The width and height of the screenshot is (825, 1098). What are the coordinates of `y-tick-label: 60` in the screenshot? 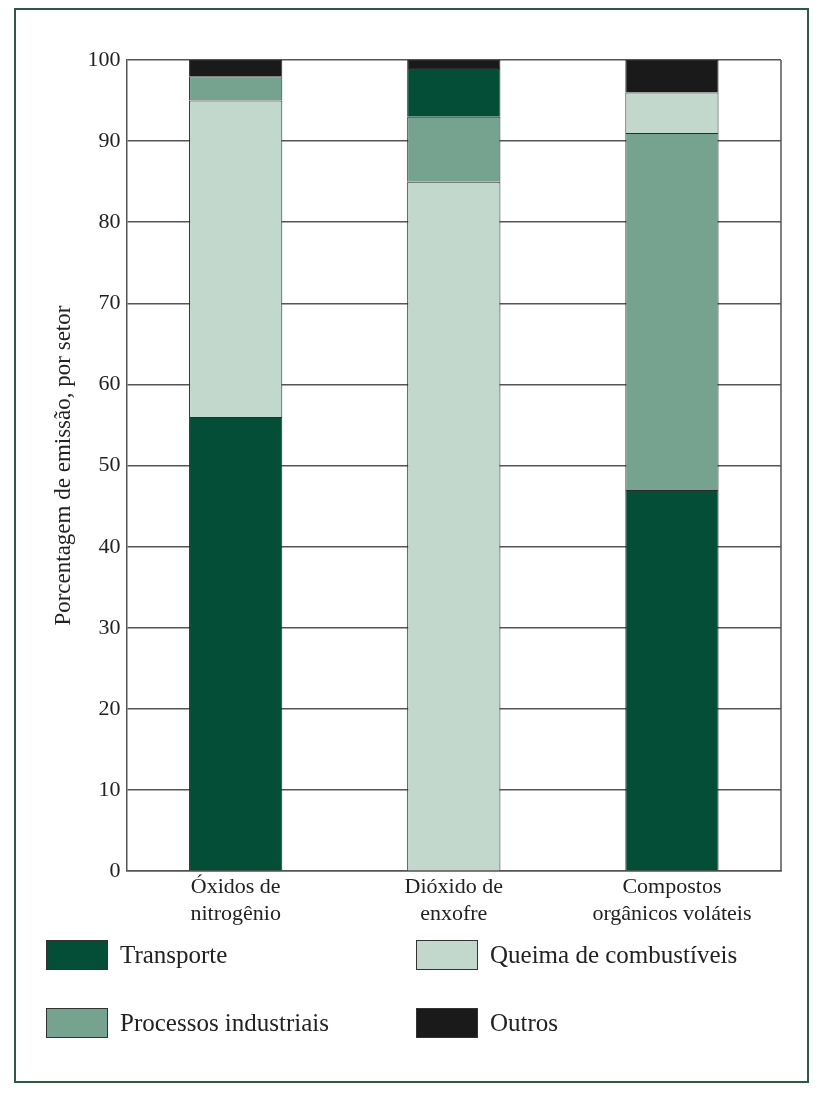 It's located at (109, 383).